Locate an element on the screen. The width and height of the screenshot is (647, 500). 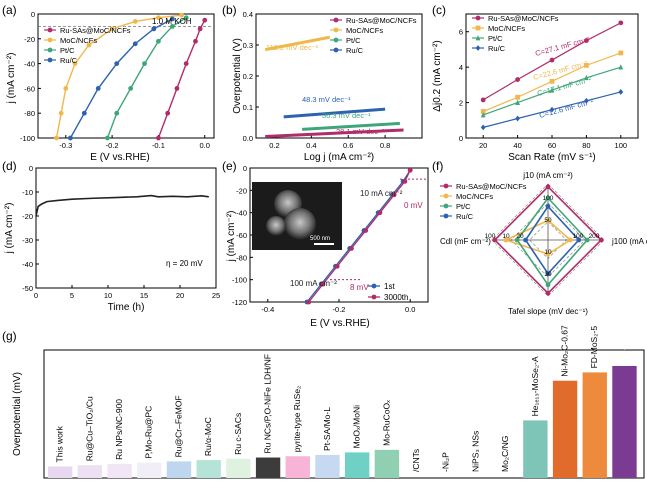
panel-e-y-tick-label: -120 is located at coordinates (239, 302).